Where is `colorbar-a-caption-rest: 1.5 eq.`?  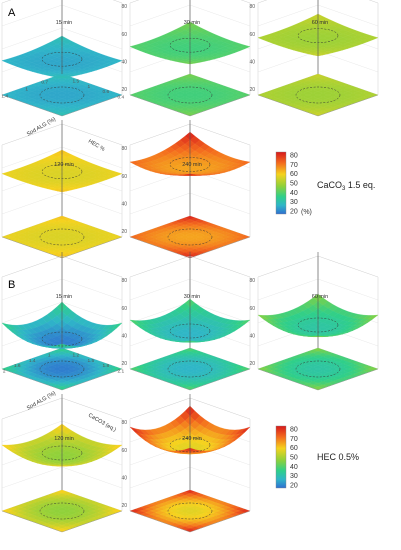
colorbar-a-caption-rest: 1.5 eq. is located at coordinates (360, 185).